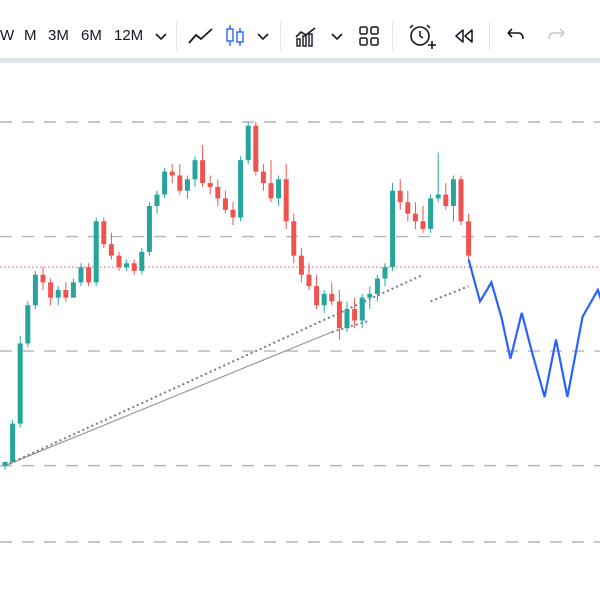 This screenshot has width=600, height=600. I want to click on candlestick-icon, so click(235, 36).